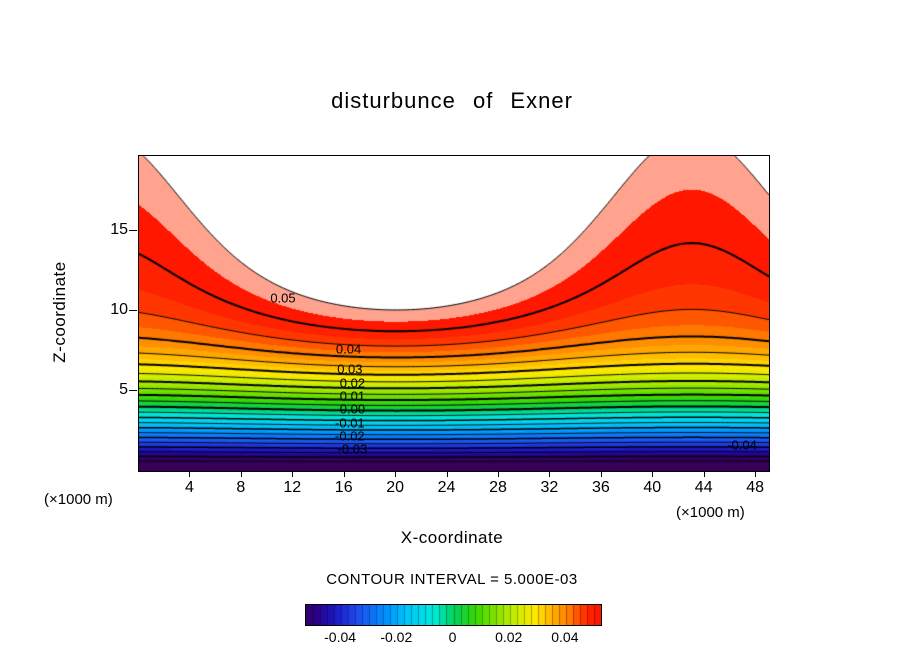 This screenshot has height=654, width=904. Describe the element at coordinates (123, 390) in the screenshot. I see `y-tick-label: 5` at that location.